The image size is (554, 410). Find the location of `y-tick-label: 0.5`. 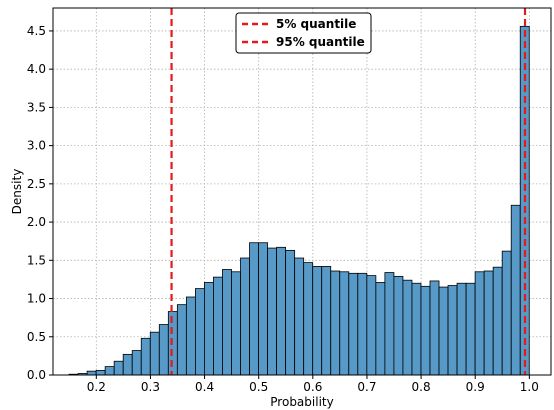

y-tick-label: 0.5 is located at coordinates (36, 337).